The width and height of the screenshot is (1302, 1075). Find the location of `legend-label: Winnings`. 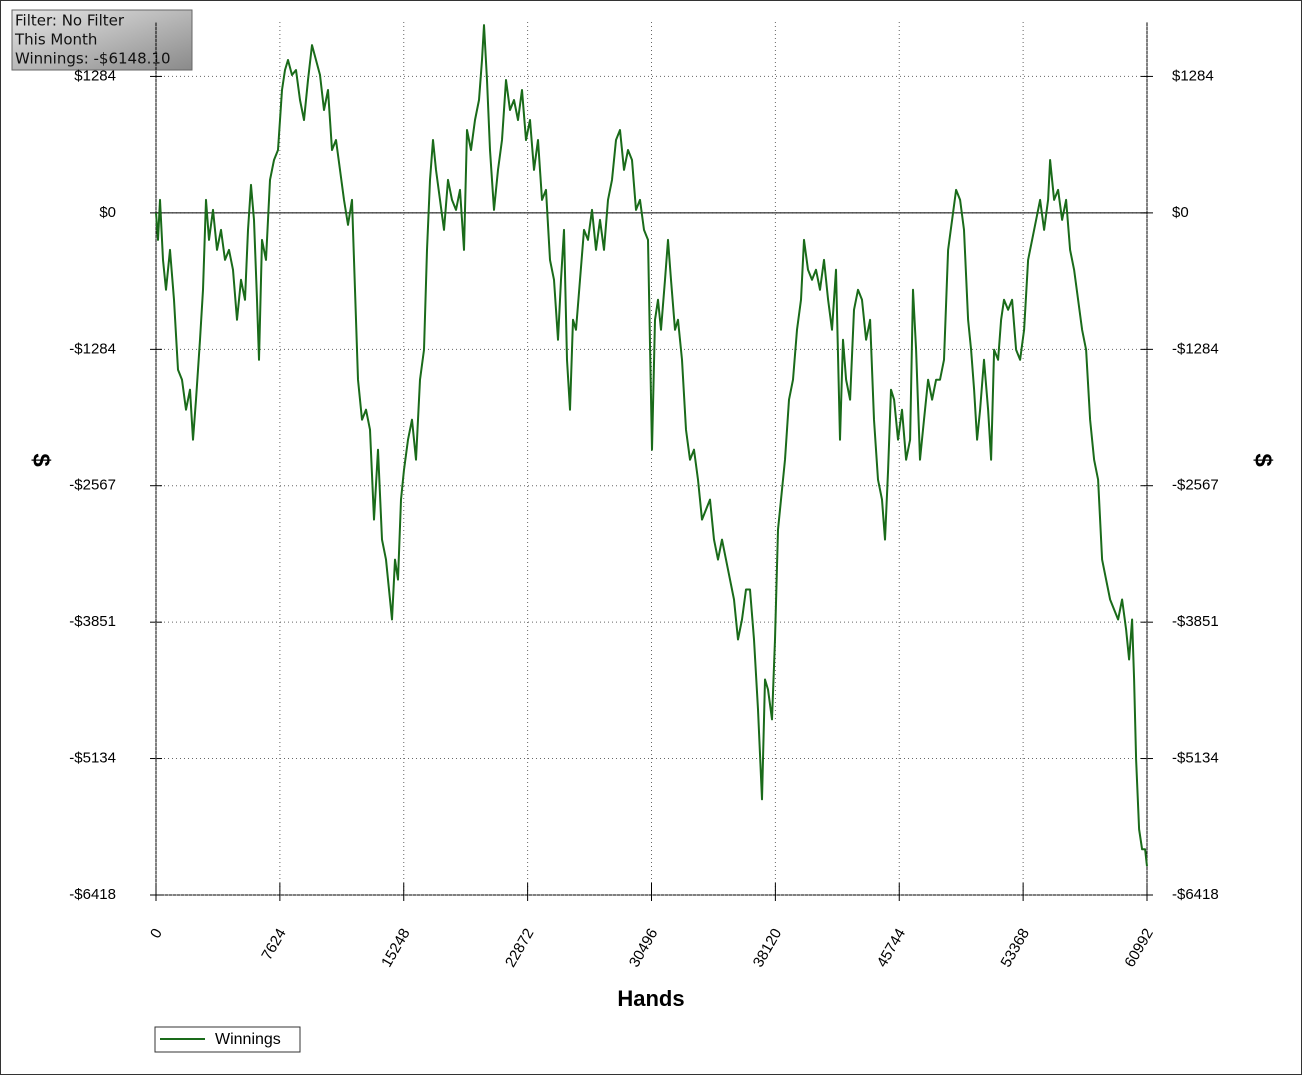

legend-label: Winnings is located at coordinates (248, 1039).